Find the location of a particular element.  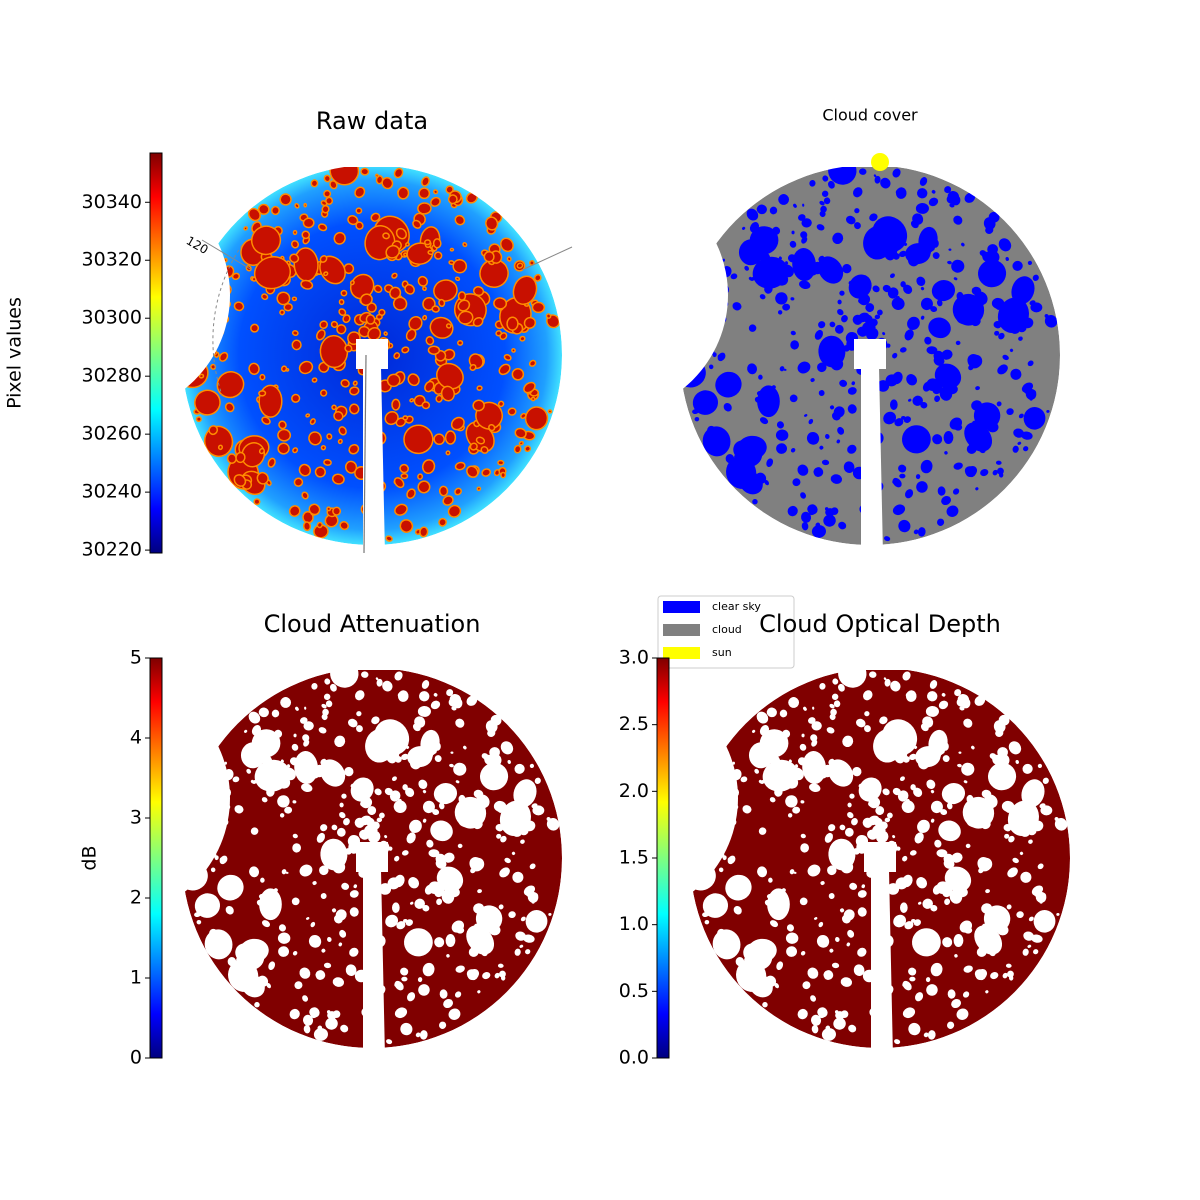

colorbar-tick-label: 30240 is located at coordinates (112, 492).